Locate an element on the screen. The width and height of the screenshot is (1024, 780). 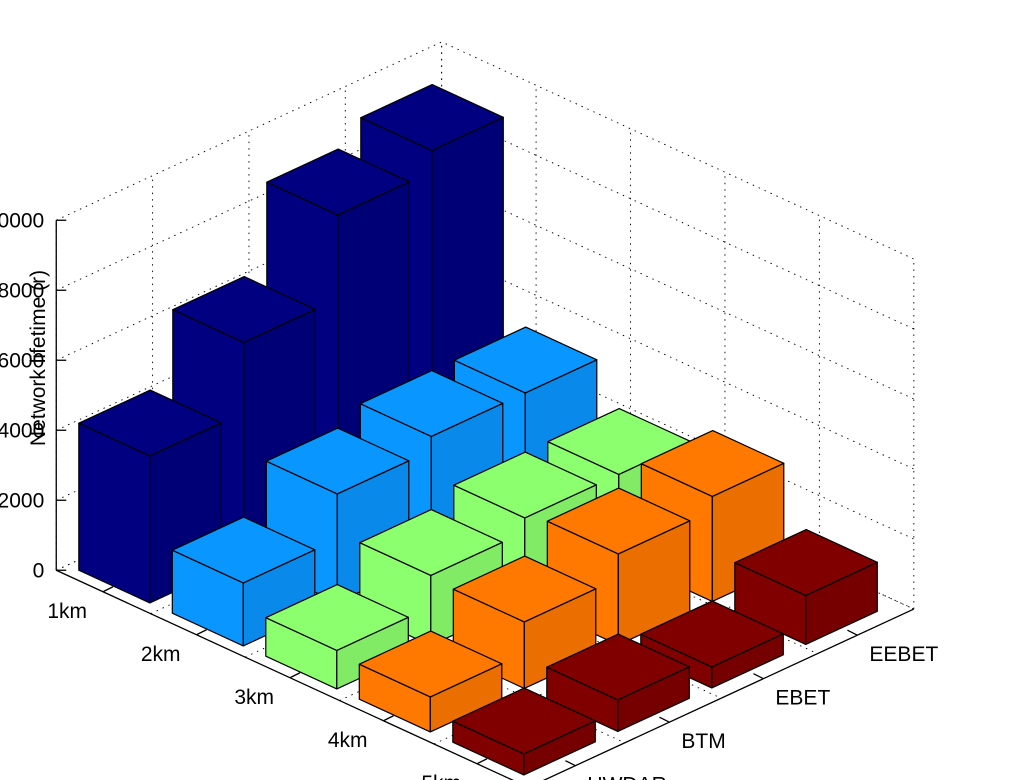
method-tick-label: EBET is located at coordinates (802, 698).